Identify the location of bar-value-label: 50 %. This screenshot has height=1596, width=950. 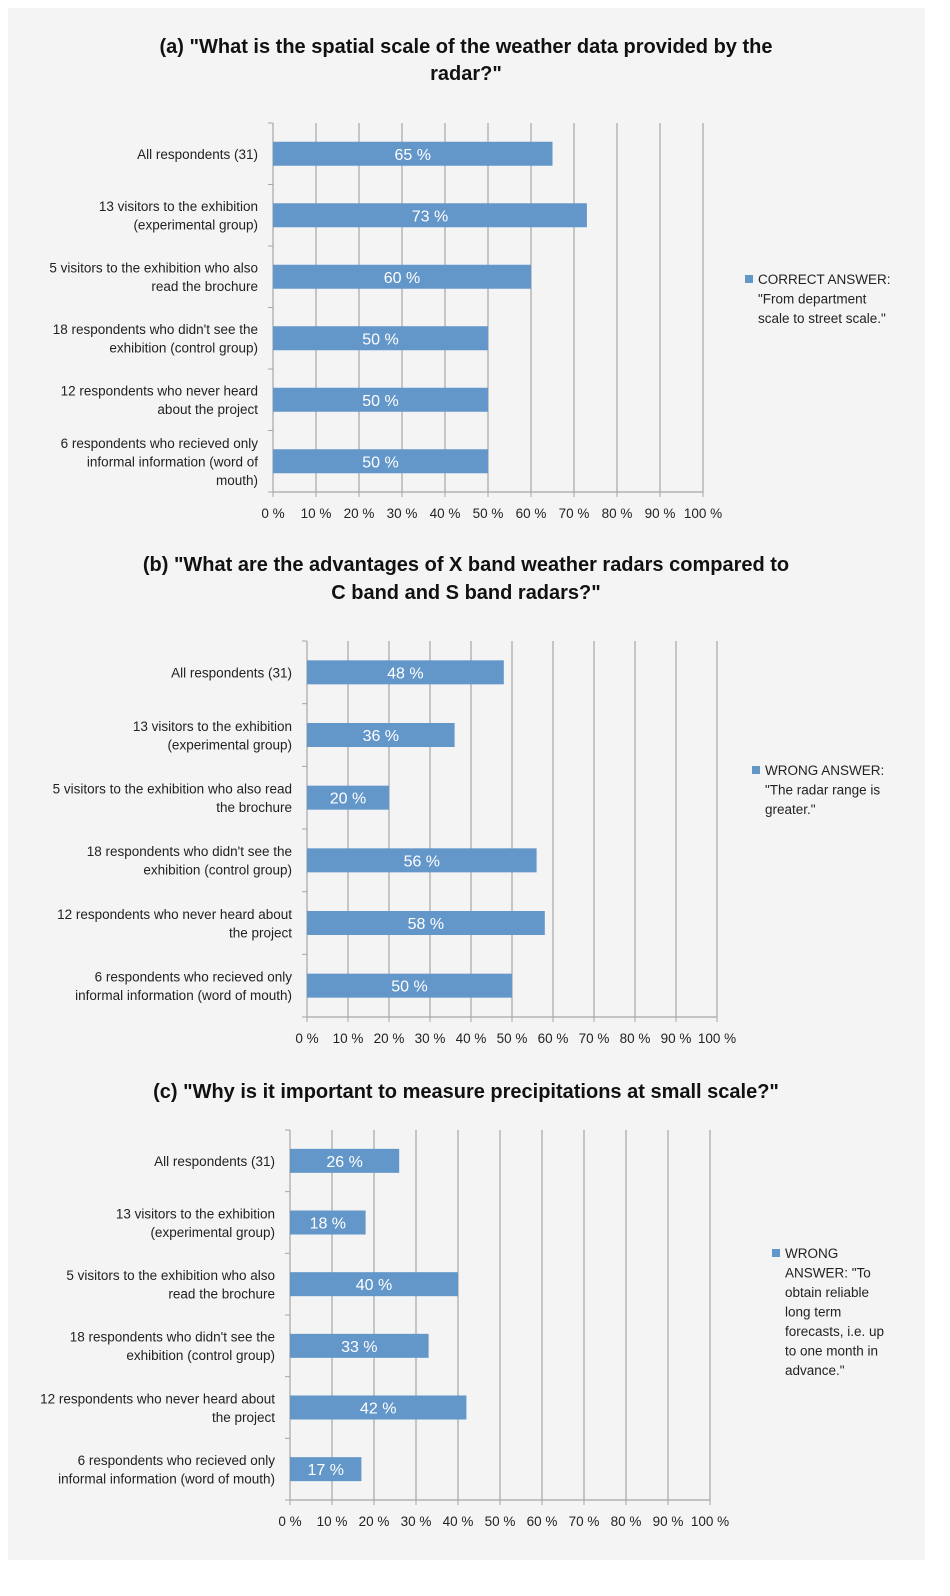
(409, 987).